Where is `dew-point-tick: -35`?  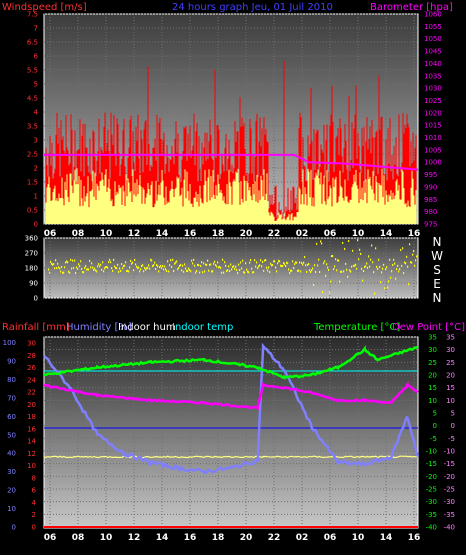
dew-point-tick: -35 is located at coordinates (449, 515).